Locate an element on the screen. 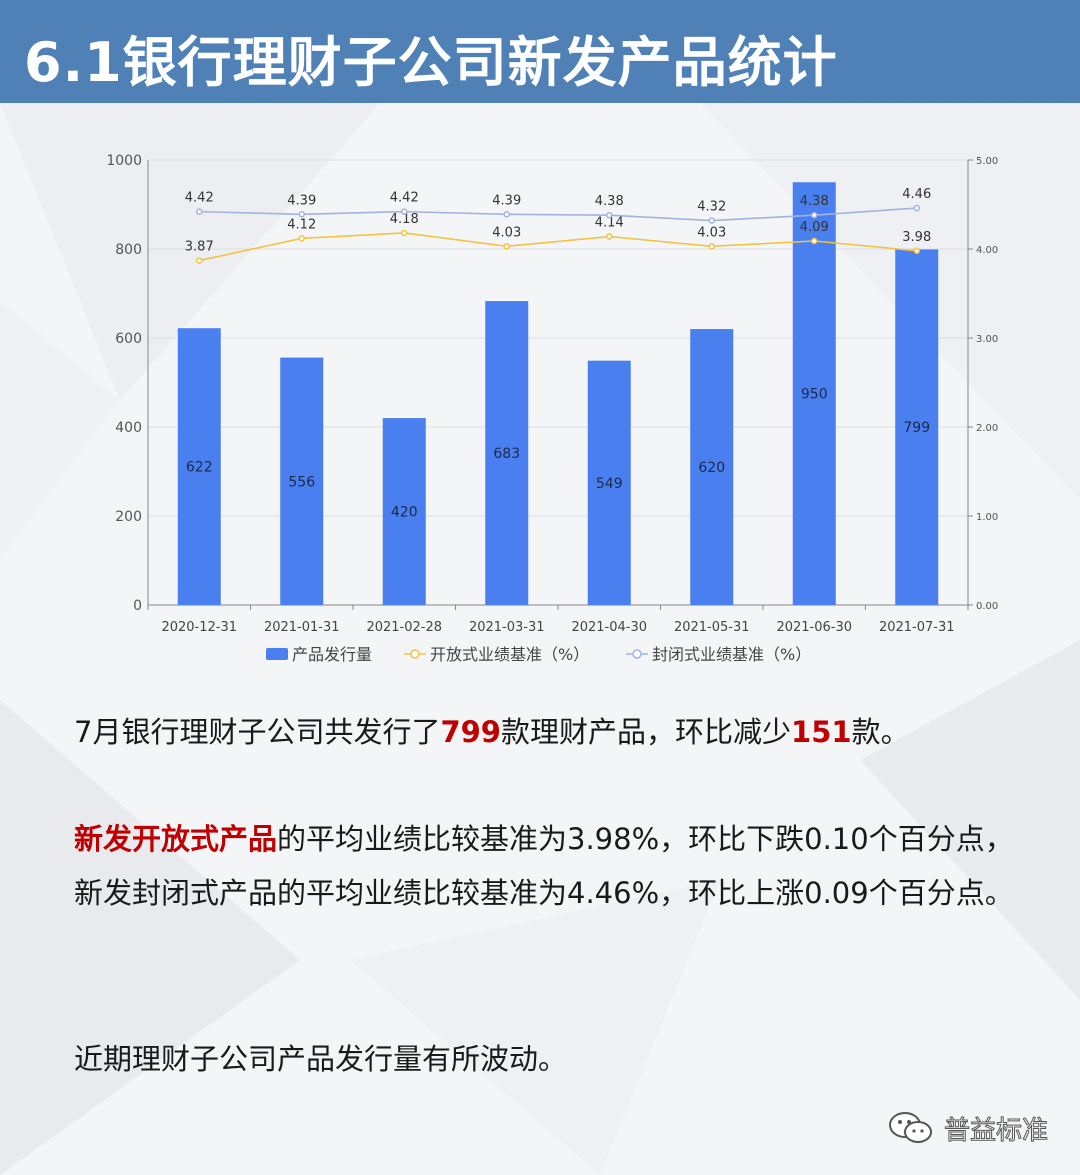 This screenshot has height=1175, width=1080. legend-swatch-bar is located at coordinates (277, 654).